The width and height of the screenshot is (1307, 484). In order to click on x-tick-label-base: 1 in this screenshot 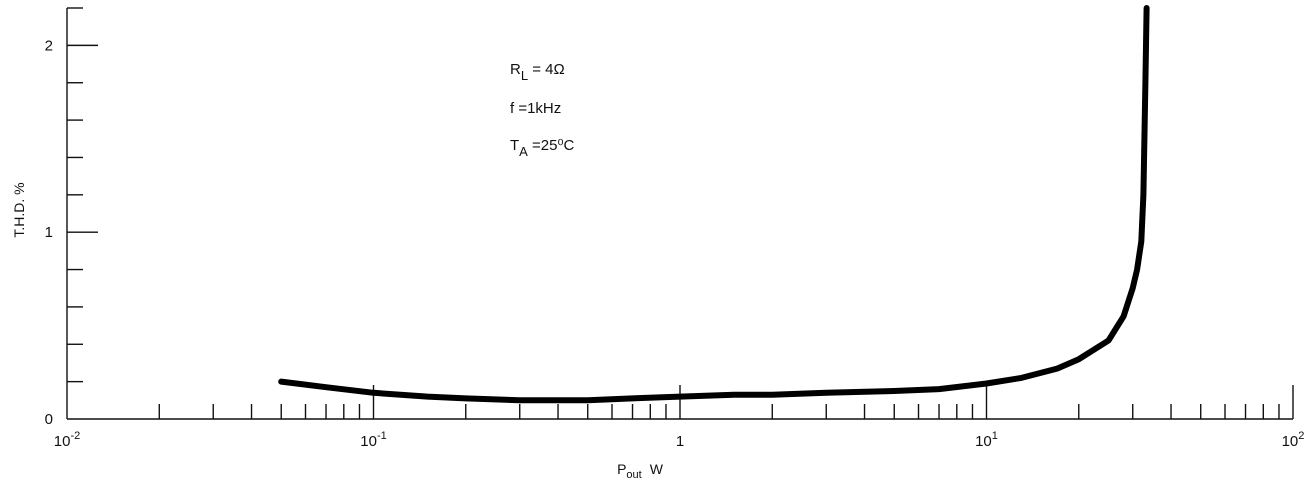, I will do `click(680, 441)`.